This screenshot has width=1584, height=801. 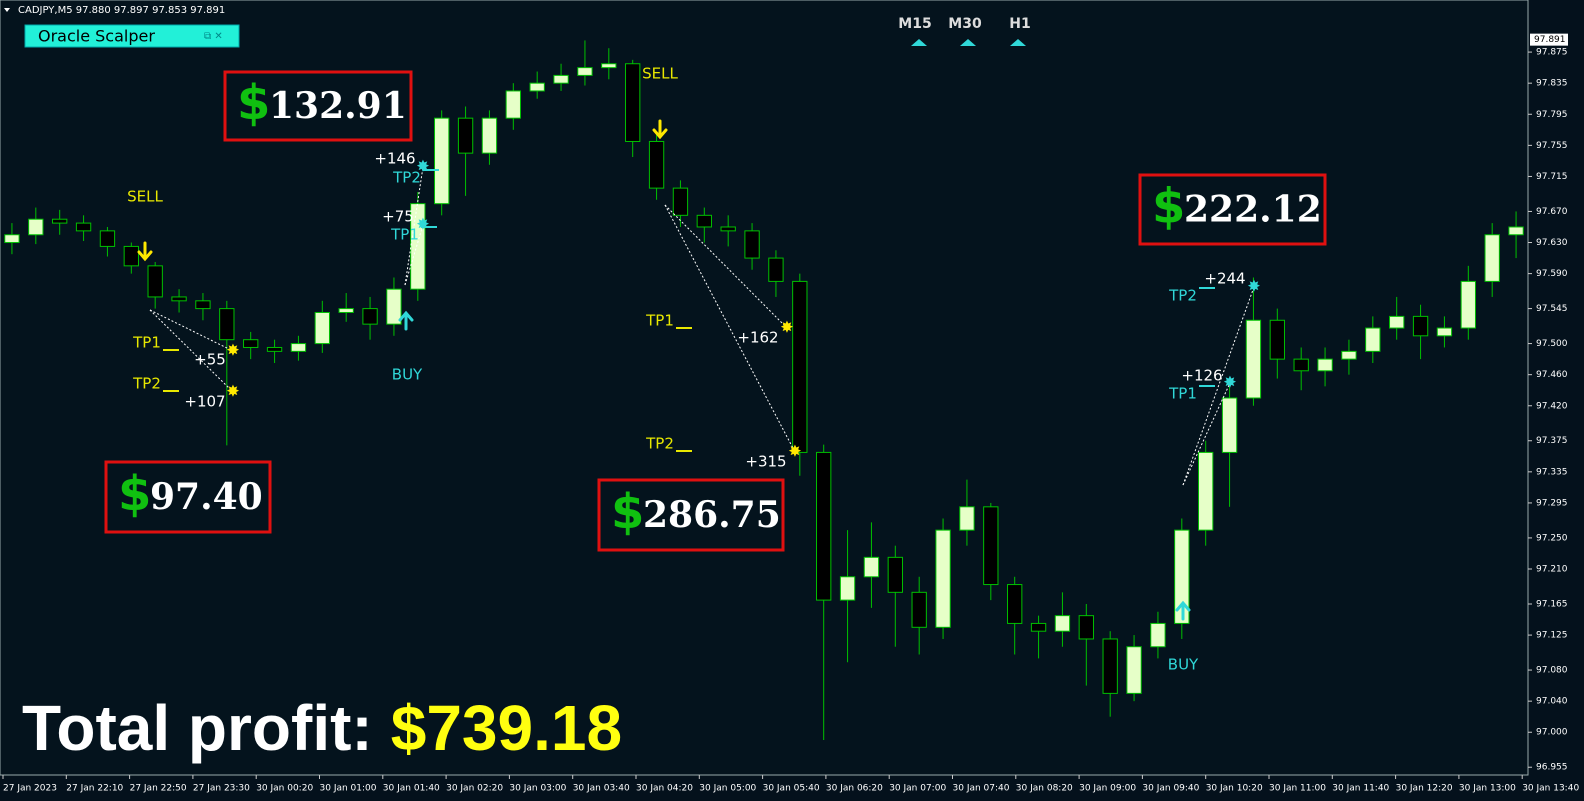 What do you see at coordinates (1487, 789) in the screenshot?
I see `x-tick-label: 30 Jan 13:00` at bounding box center [1487, 789].